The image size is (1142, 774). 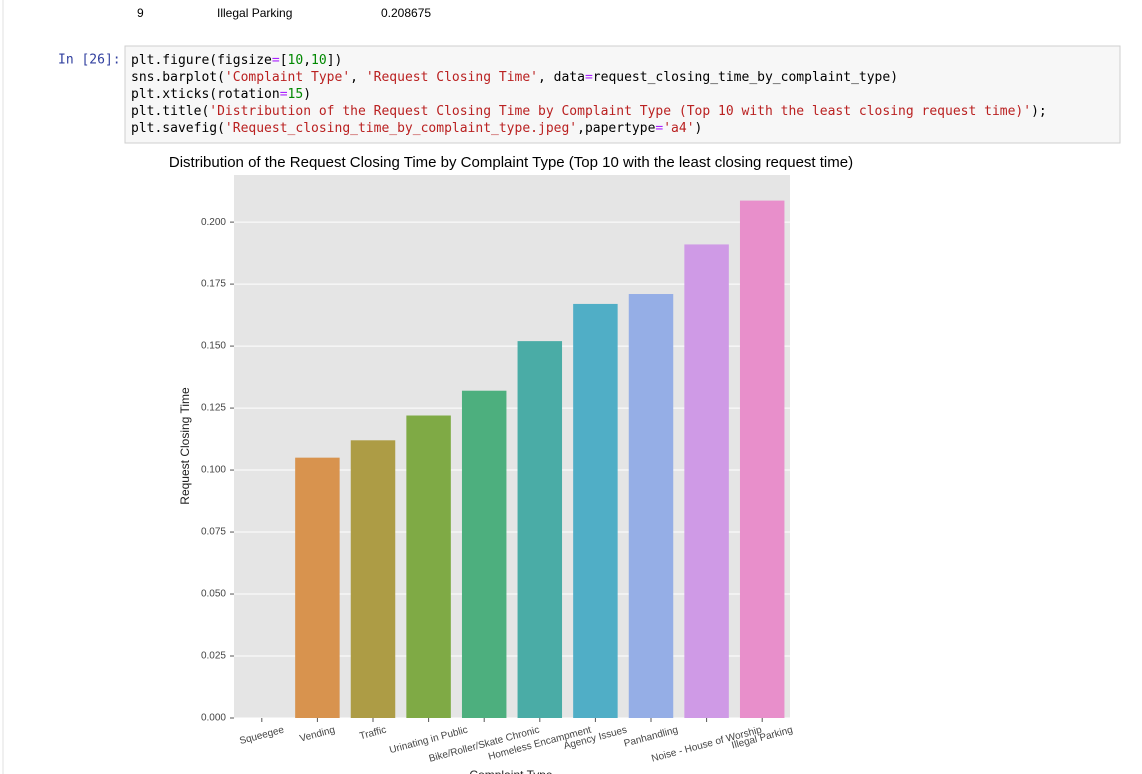 What do you see at coordinates (678, 128) in the screenshot?
I see `code-token: 'a4'` at bounding box center [678, 128].